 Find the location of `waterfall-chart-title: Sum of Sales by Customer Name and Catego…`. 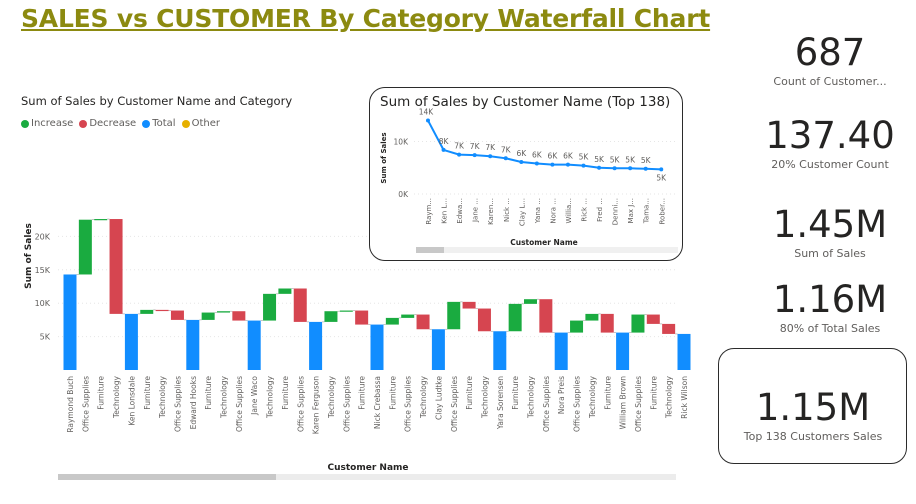

waterfall-chart-title: Sum of Sales by Customer Name and Catego… is located at coordinates (157, 101).